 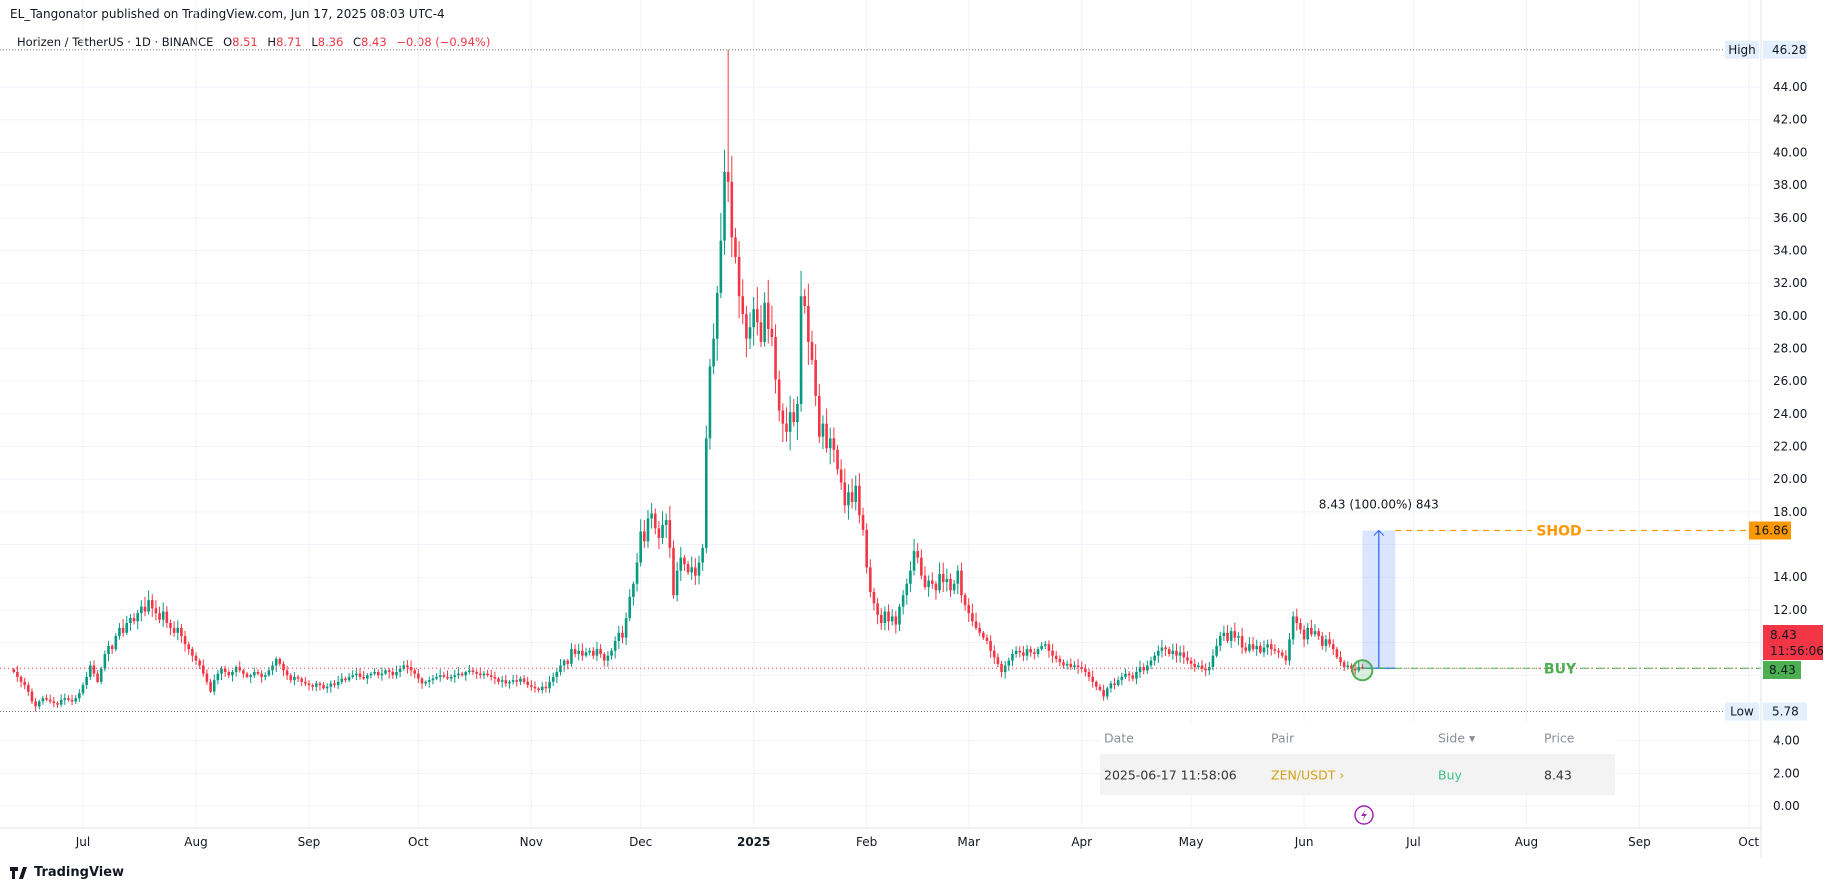 I want to click on price-tick-label: 12.00, so click(x=1790, y=610).